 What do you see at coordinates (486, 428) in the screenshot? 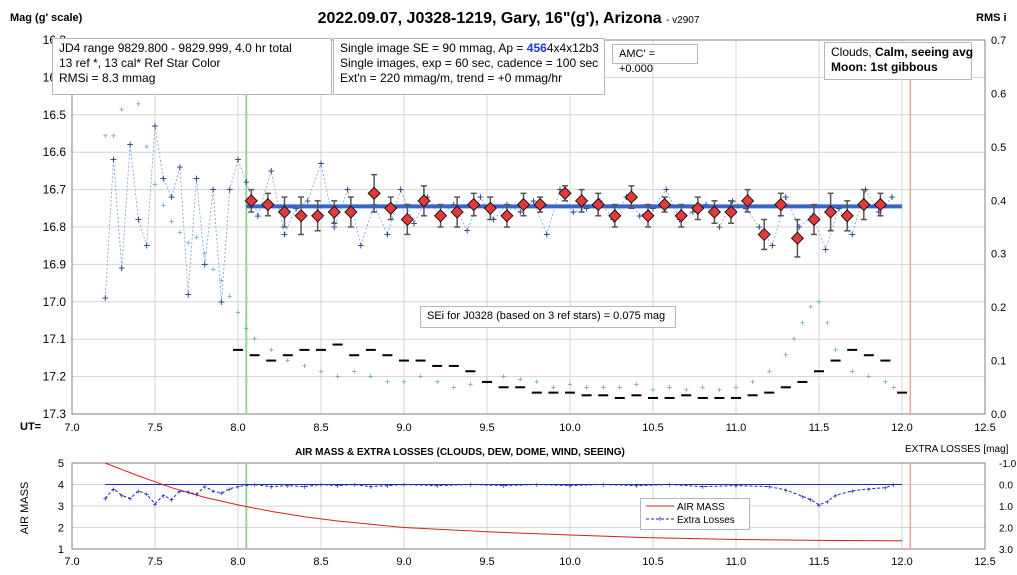
I see `upper-x-tick: 9.5` at bounding box center [486, 428].